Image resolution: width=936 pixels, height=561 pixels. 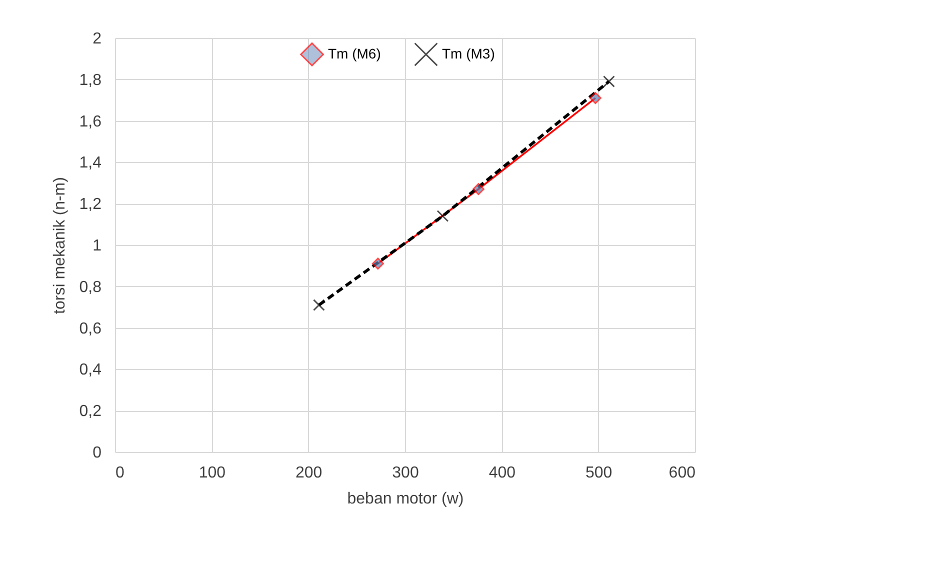 What do you see at coordinates (682, 473) in the screenshot?
I see `x-tick-label: 600` at bounding box center [682, 473].